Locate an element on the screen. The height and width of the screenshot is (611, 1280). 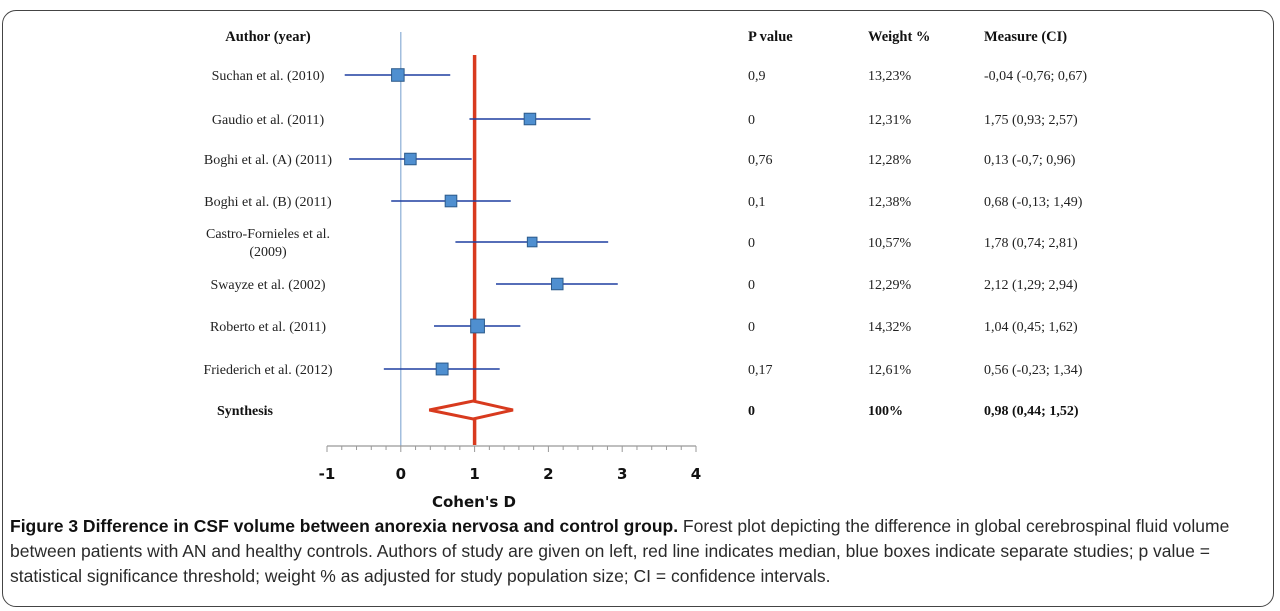
study-weight: 14,32% is located at coordinates (890, 327).